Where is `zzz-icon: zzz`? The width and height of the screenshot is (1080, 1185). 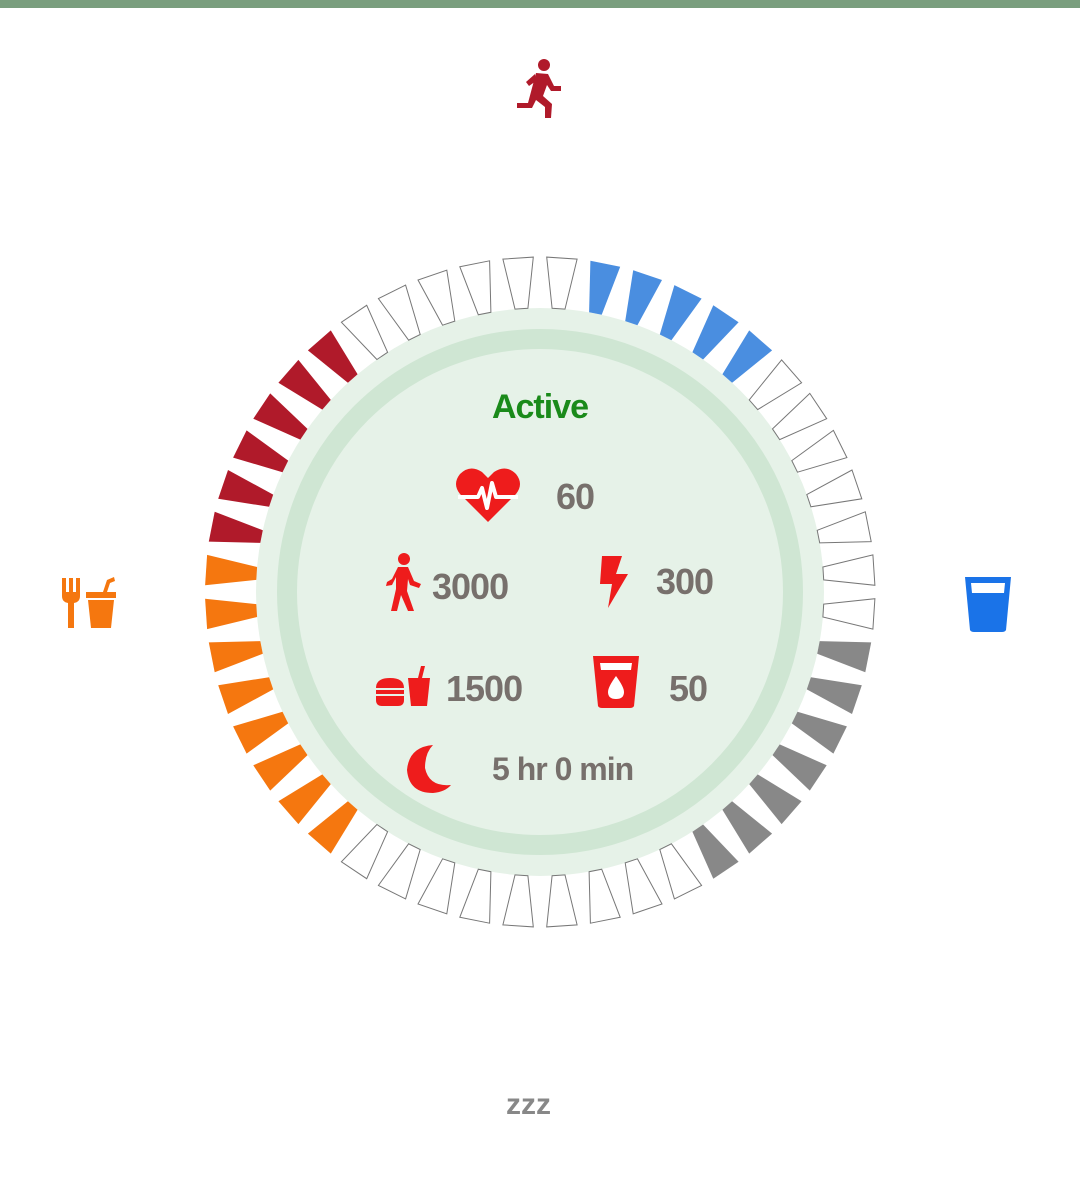 zzz-icon: zzz is located at coordinates (541, 1094).